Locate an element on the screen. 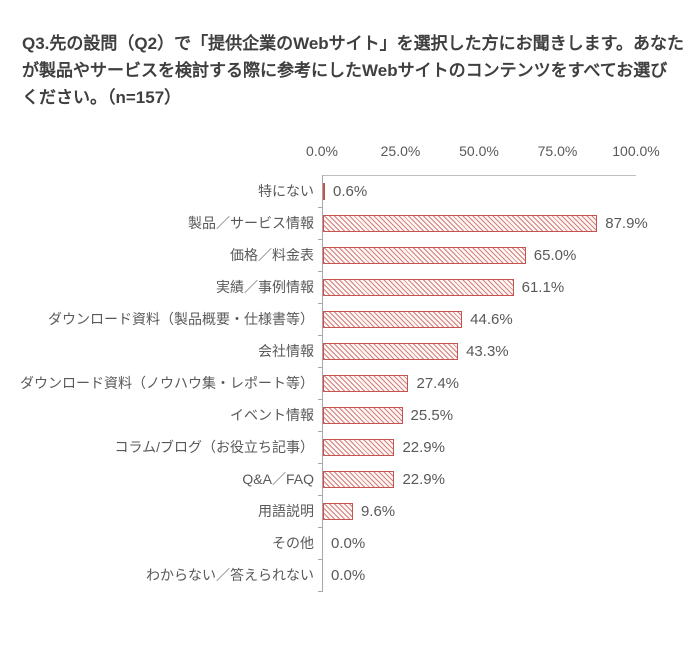 The image size is (700, 652). x-axis-labels: 0.0% 25.0% 50.0% 75.0% 100.0% is located at coordinates (483, 152).